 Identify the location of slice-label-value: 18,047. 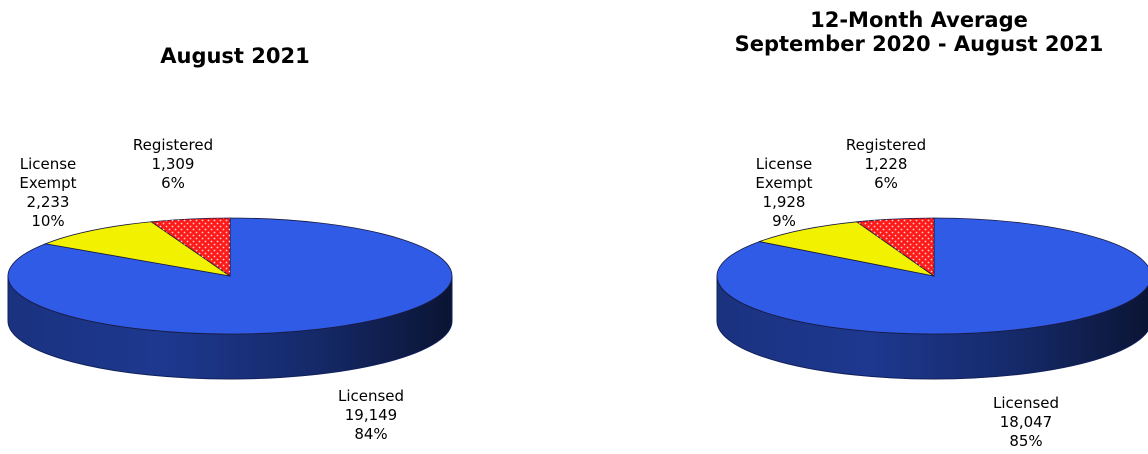
(1026, 422).